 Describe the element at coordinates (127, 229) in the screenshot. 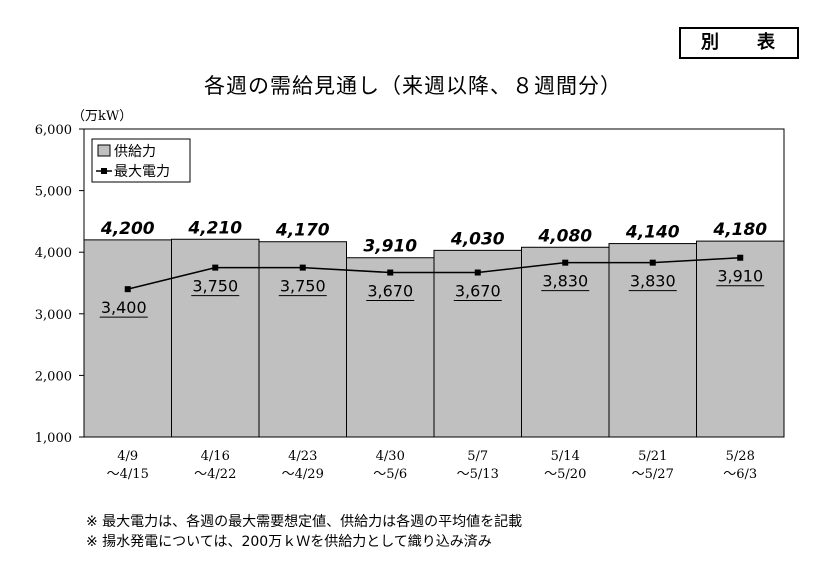

I see `supply-value-label: 4,200` at that location.